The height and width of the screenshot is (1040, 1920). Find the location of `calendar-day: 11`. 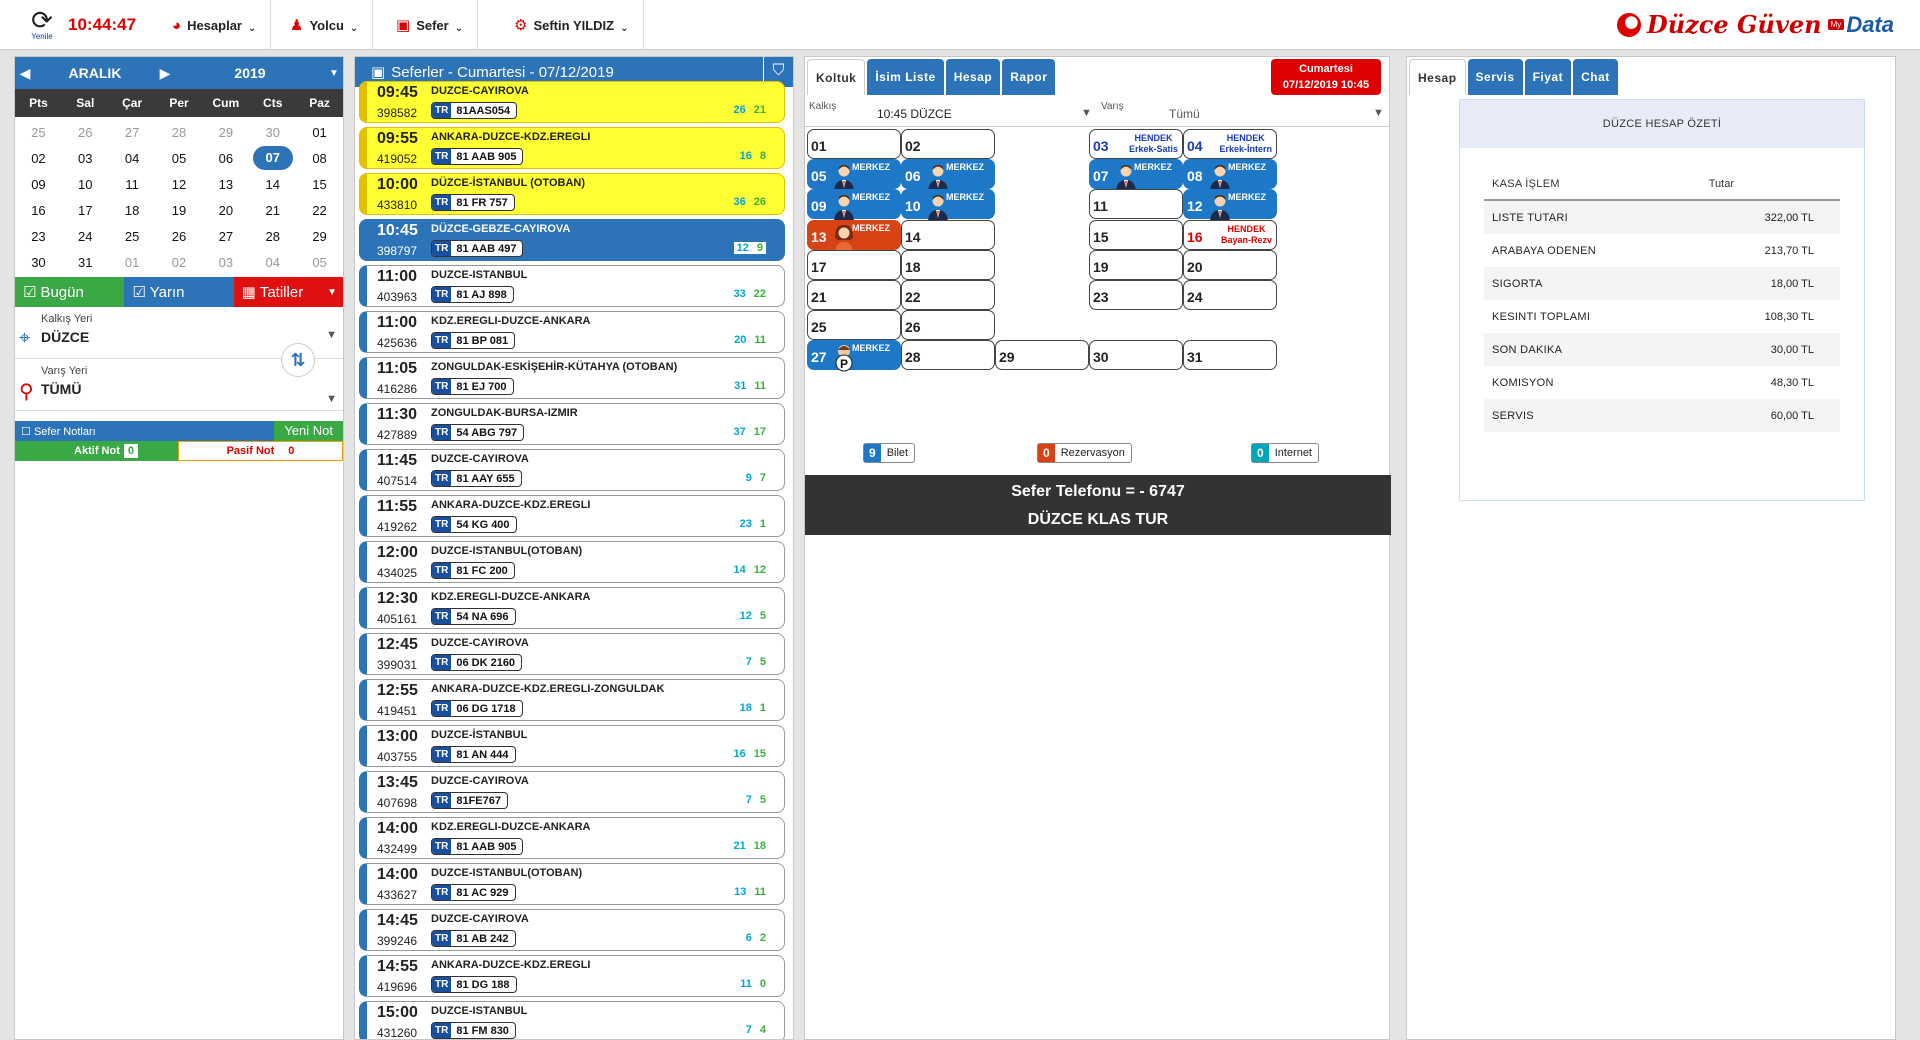

calendar-day: 11 is located at coordinates (132, 184).